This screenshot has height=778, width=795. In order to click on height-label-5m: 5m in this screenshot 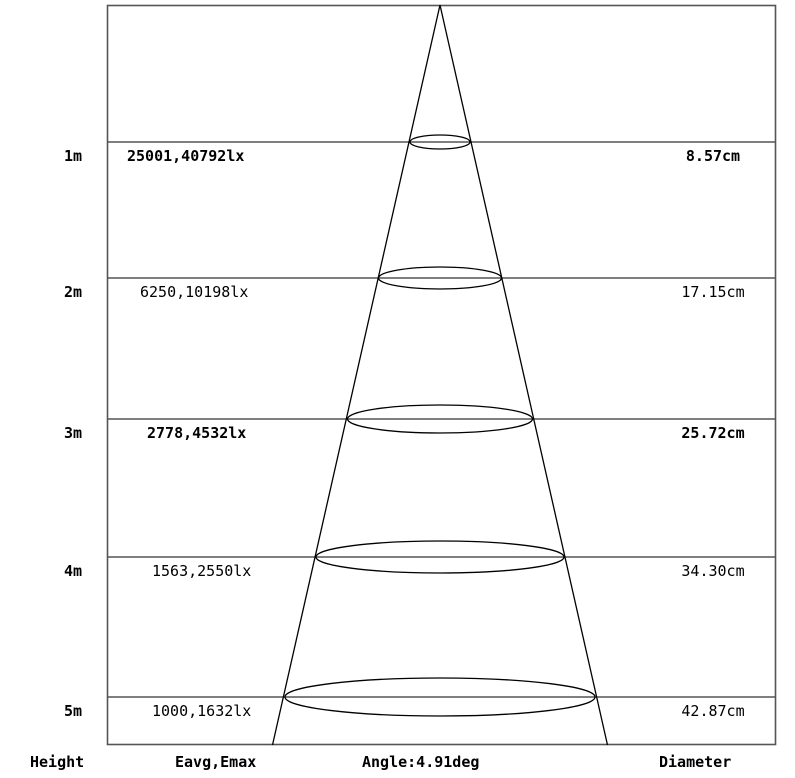, I will do `click(72, 711)`.